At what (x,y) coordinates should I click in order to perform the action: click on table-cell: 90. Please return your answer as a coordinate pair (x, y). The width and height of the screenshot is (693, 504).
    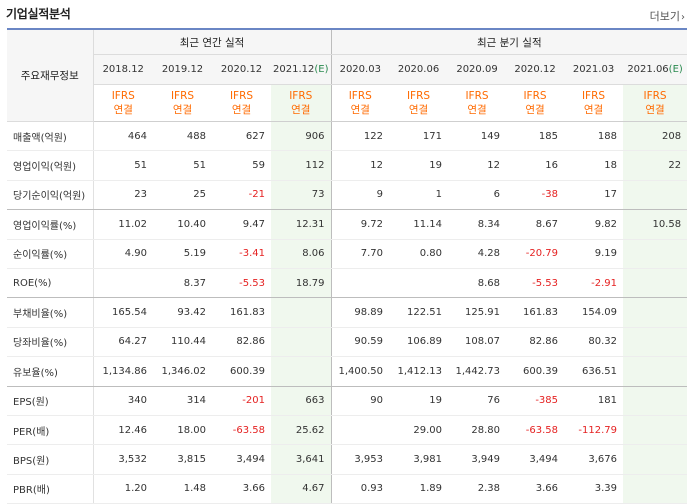
    Looking at the image, I should click on (360, 401).